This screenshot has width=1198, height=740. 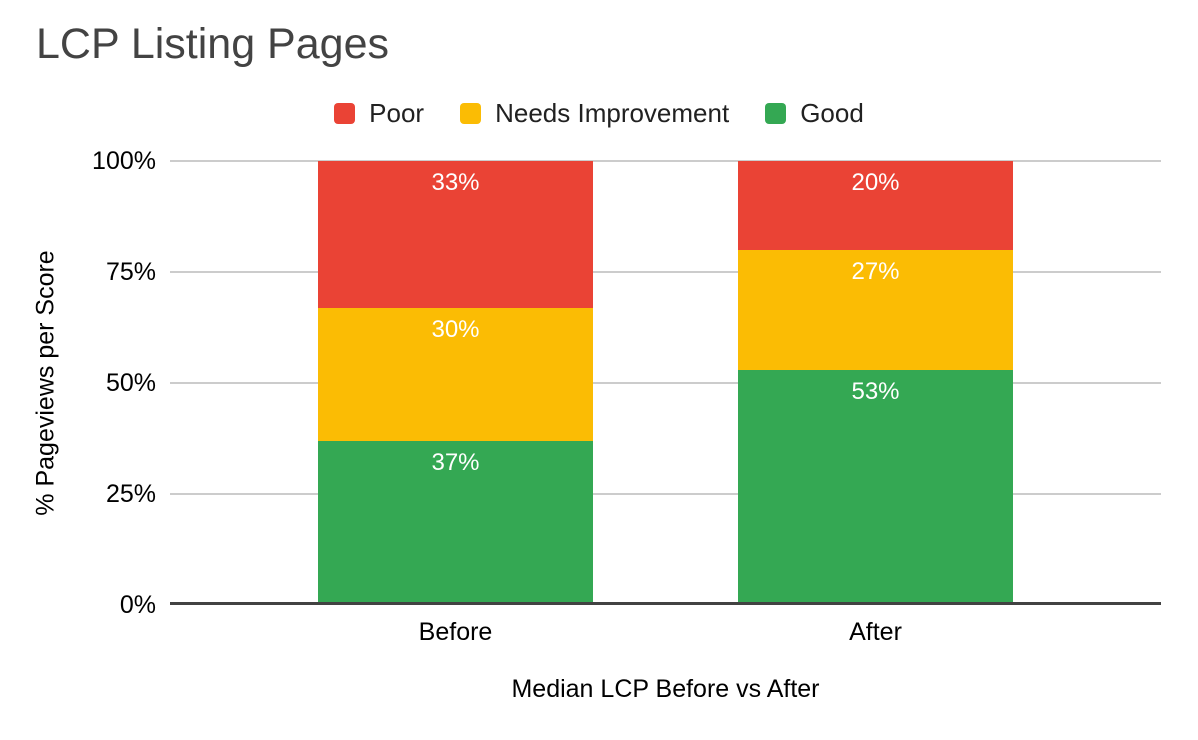 I want to click on legend-item: Good, so click(x=814, y=113).